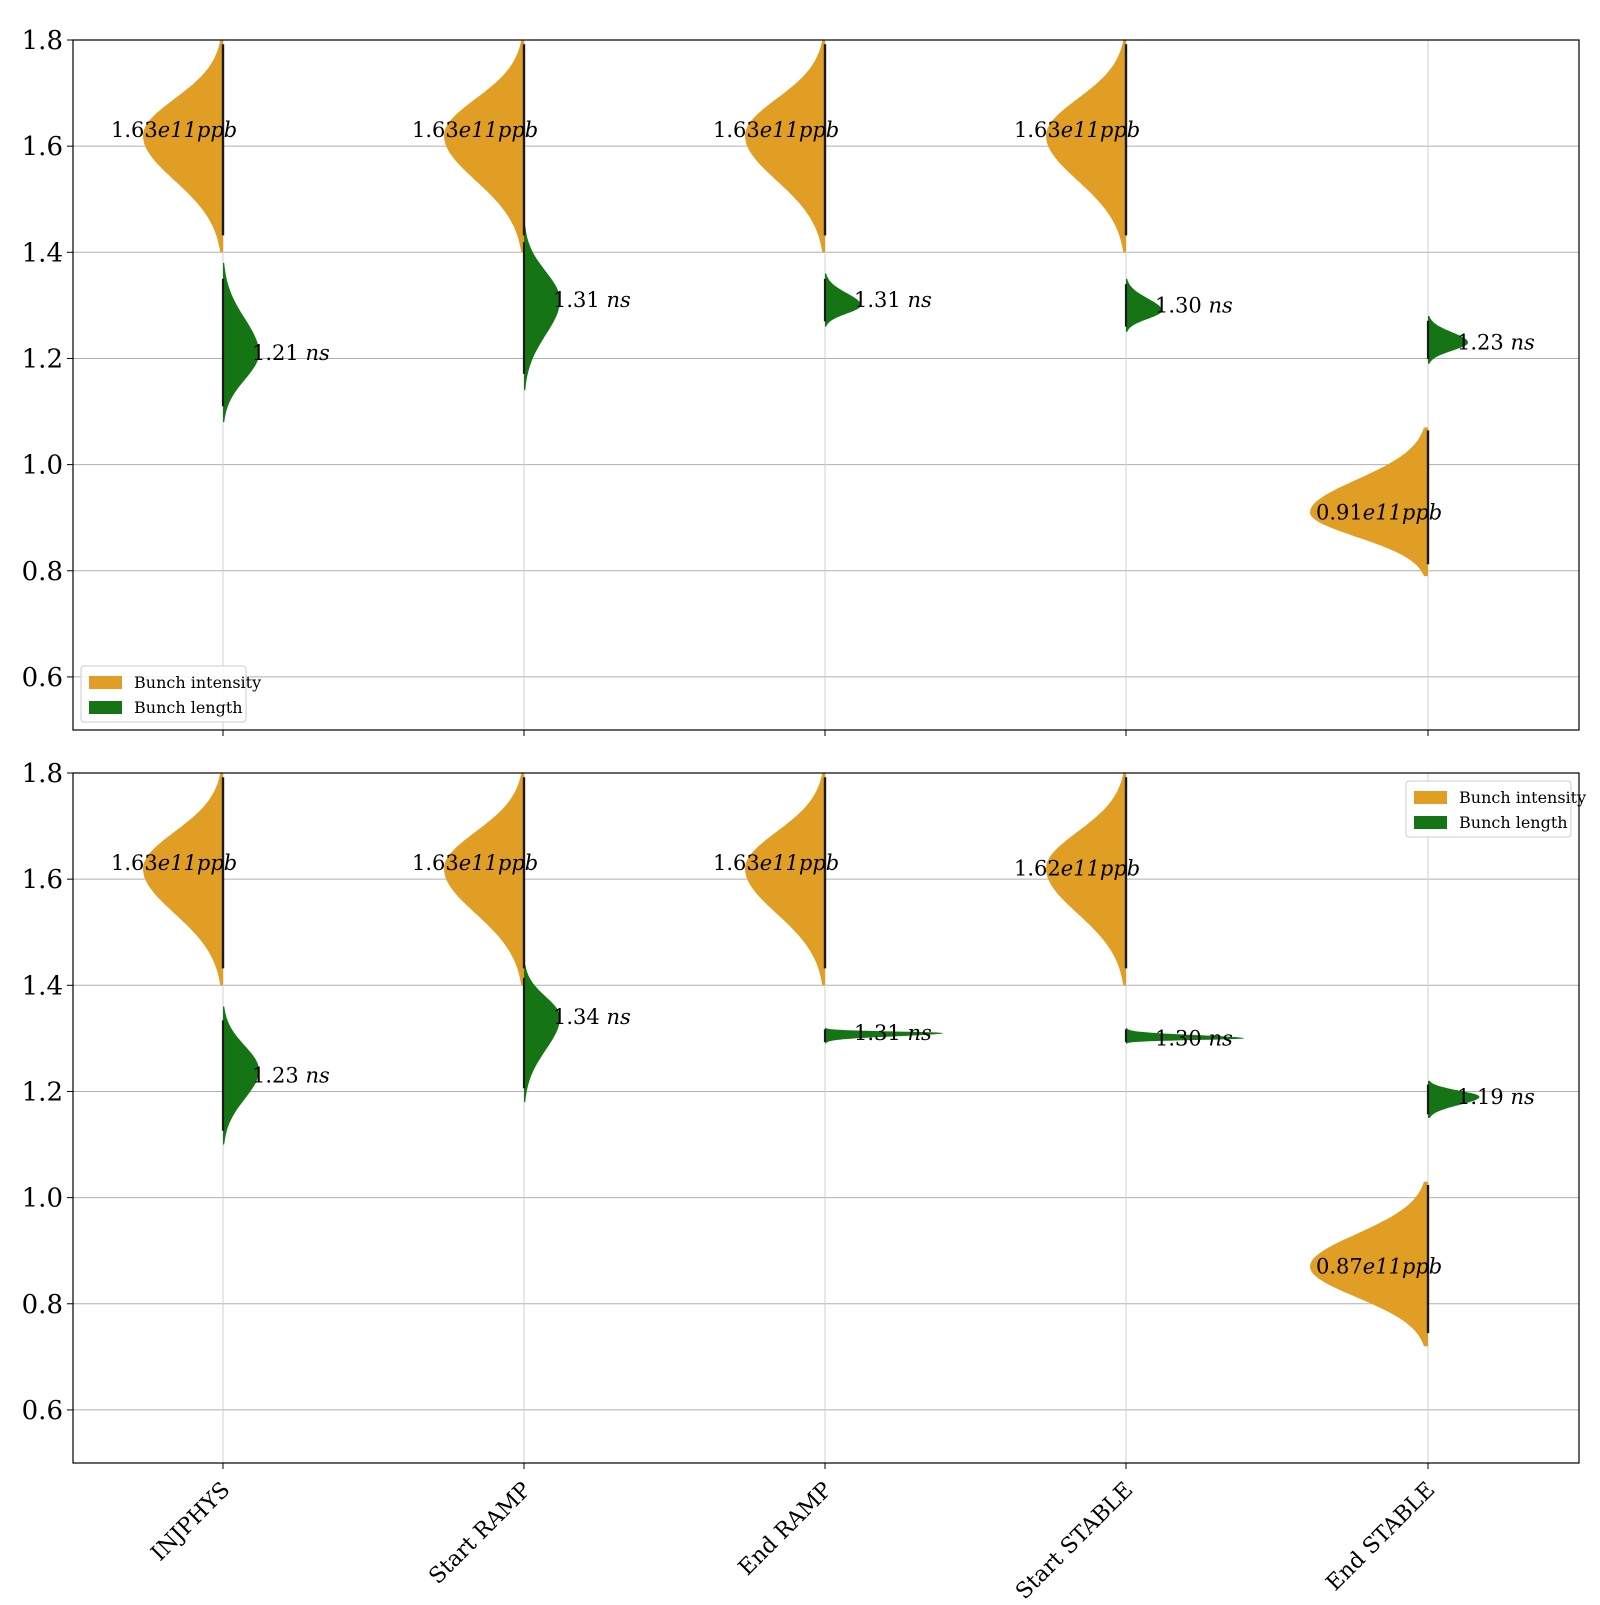 Image resolution: width=1600 pixels, height=1605 pixels. Describe the element at coordinates (1339, 1267) in the screenshot. I see `intensity-mean-value: 0.87` at that location.